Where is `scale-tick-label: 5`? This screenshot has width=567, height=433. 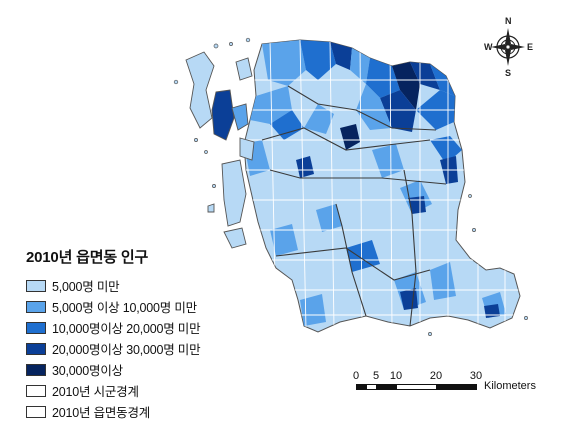 scale-tick-label: 5 is located at coordinates (376, 376).